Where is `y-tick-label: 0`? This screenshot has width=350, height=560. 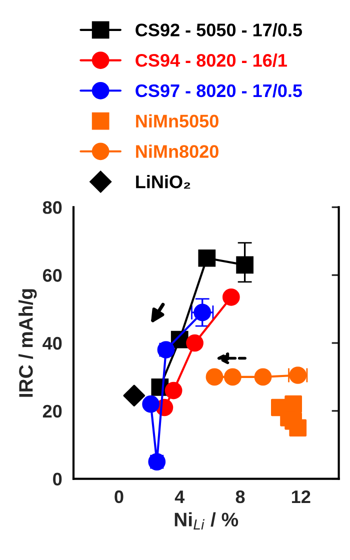
y-tick-label: 0 is located at coordinates (57, 479).